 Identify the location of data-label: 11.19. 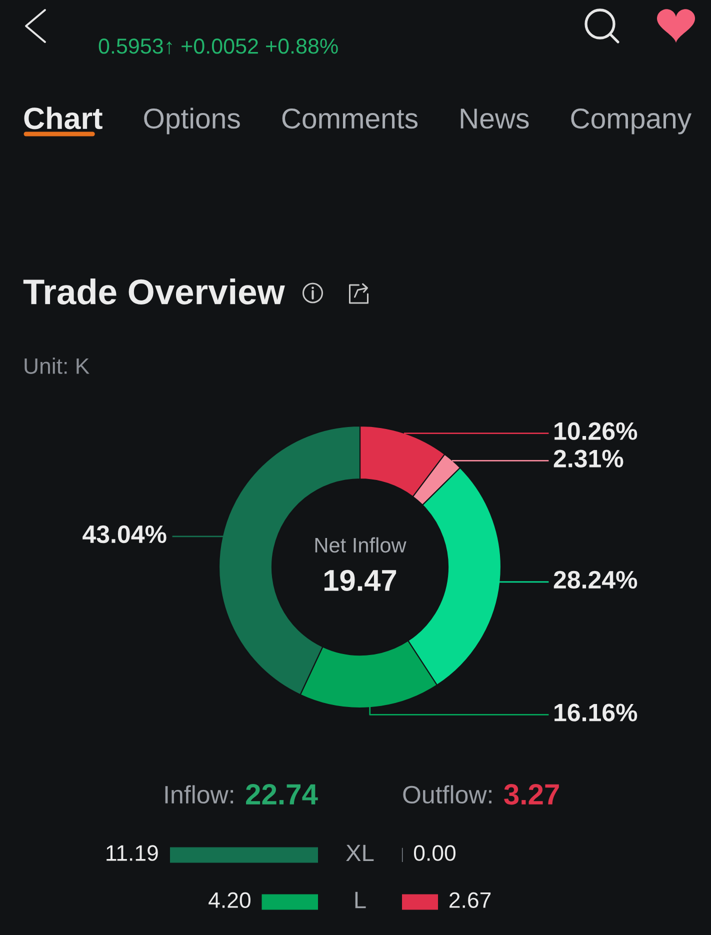
(132, 853).